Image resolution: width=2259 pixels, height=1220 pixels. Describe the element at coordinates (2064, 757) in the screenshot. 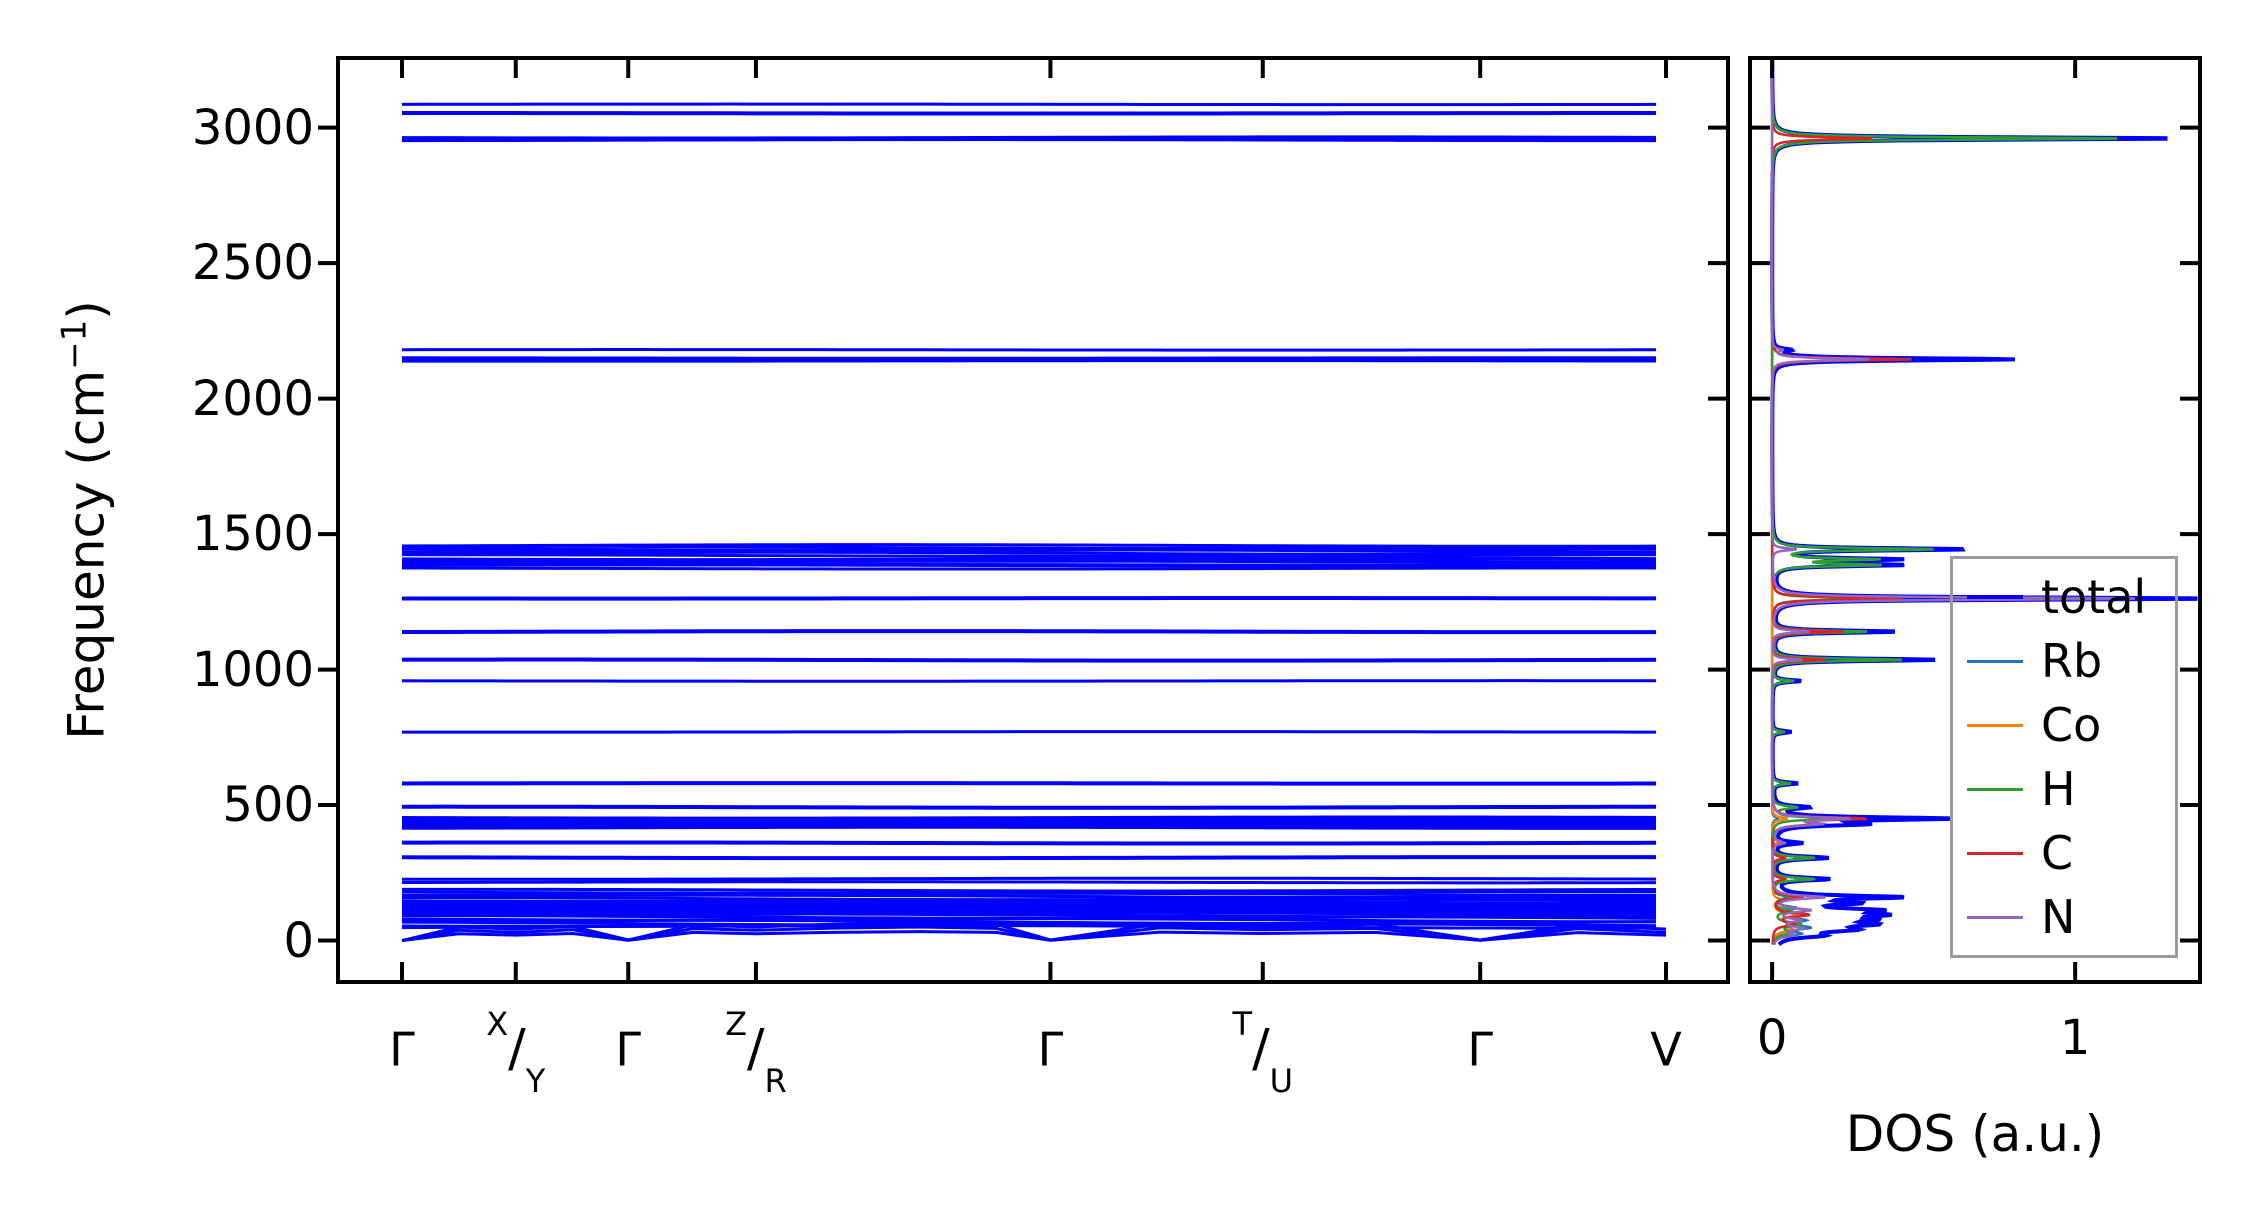

I see `legend: total Rb Co H C N` at that location.